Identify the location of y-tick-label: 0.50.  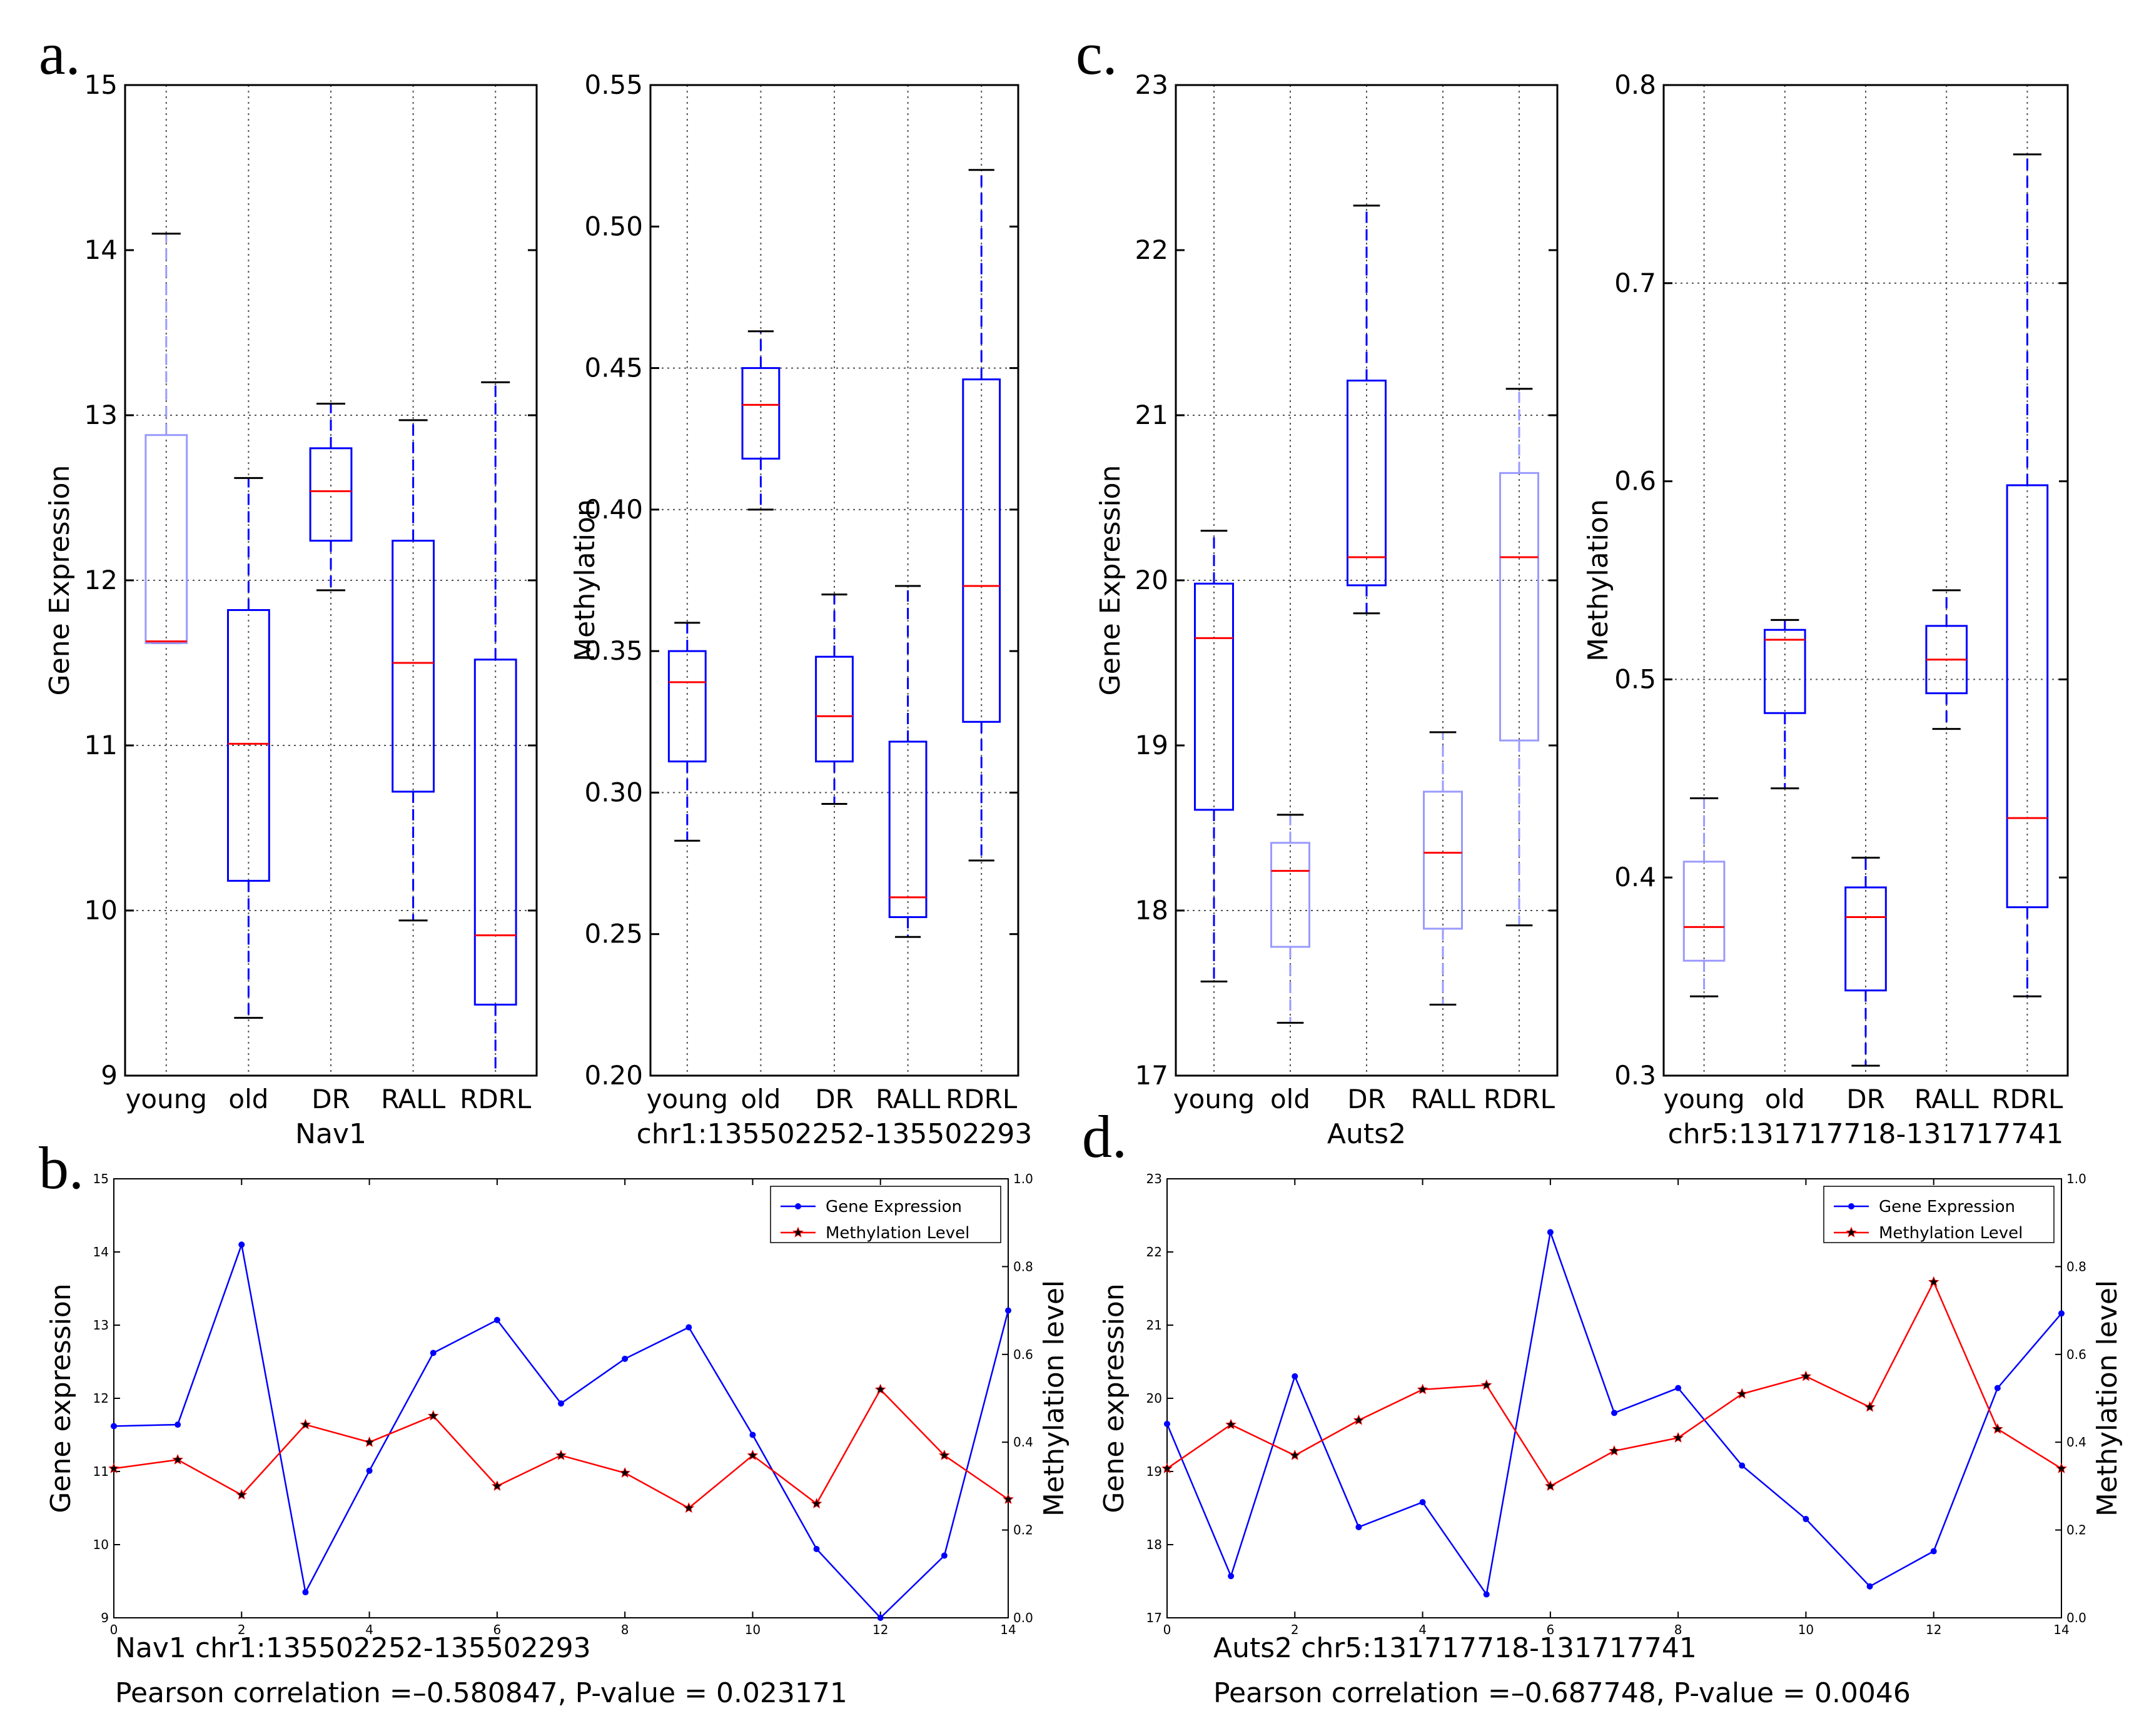
(614, 226).